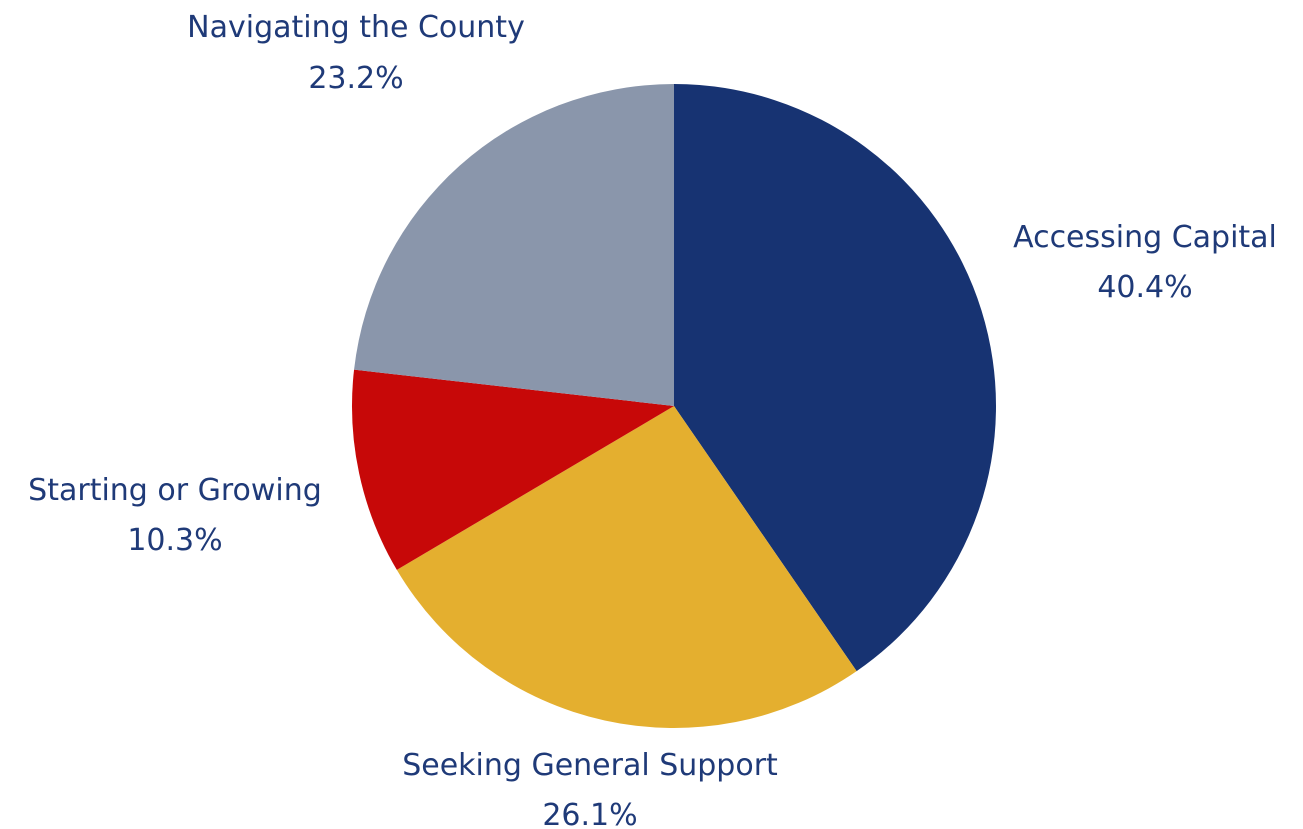 Image resolution: width=1303 pixels, height=829 pixels. Describe the element at coordinates (589, 813) in the screenshot. I see `slice-value-label: 26.1%` at that location.